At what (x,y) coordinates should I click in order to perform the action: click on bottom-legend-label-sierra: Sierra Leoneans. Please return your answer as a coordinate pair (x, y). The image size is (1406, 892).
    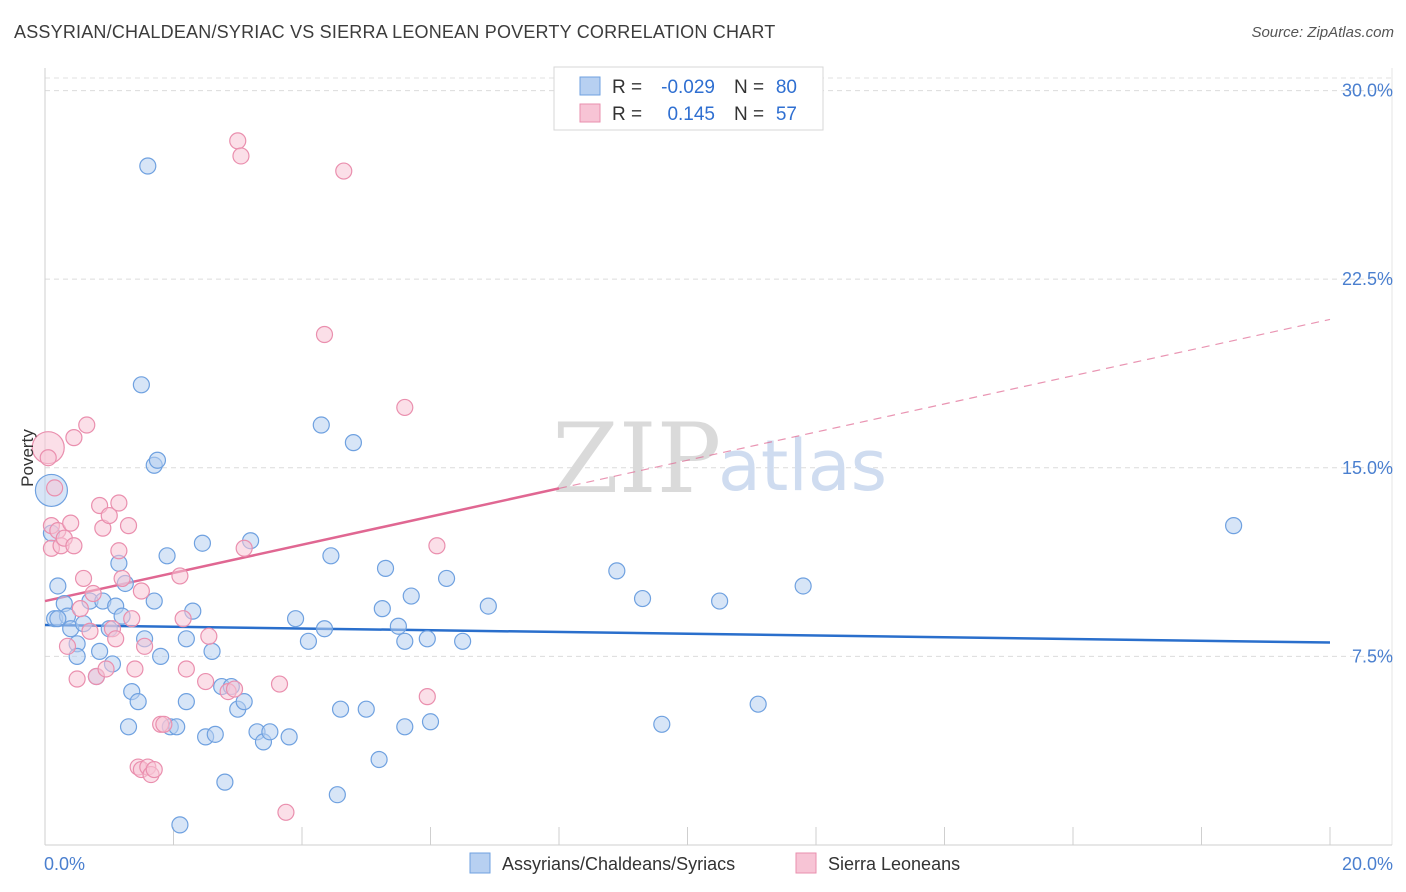
    Looking at the image, I should click on (894, 864).